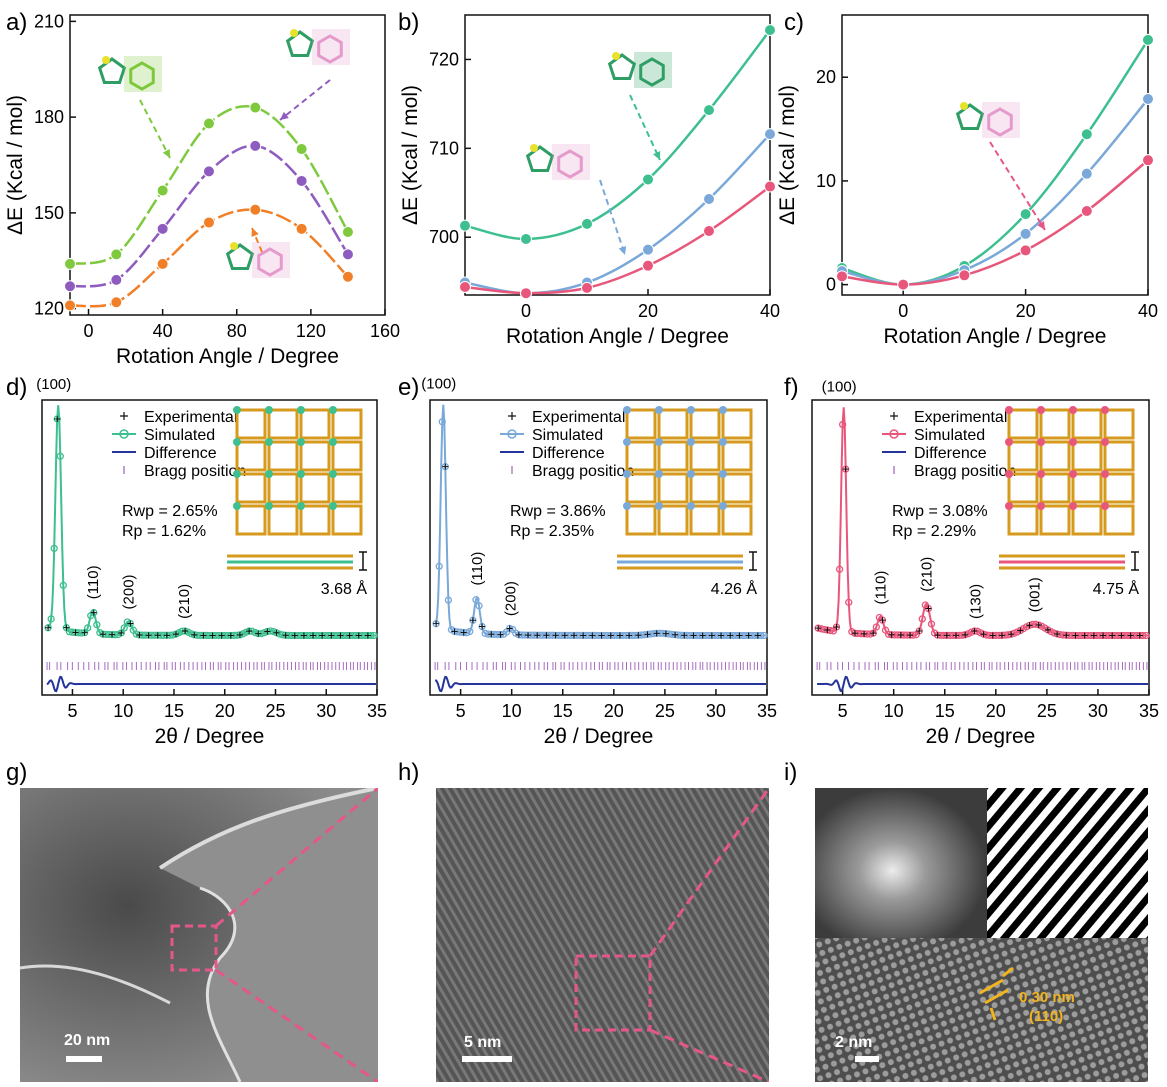 This screenshot has height=1087, width=1167. Describe the element at coordinates (16, 387) in the screenshot. I see `panel-label-d: d)` at that location.